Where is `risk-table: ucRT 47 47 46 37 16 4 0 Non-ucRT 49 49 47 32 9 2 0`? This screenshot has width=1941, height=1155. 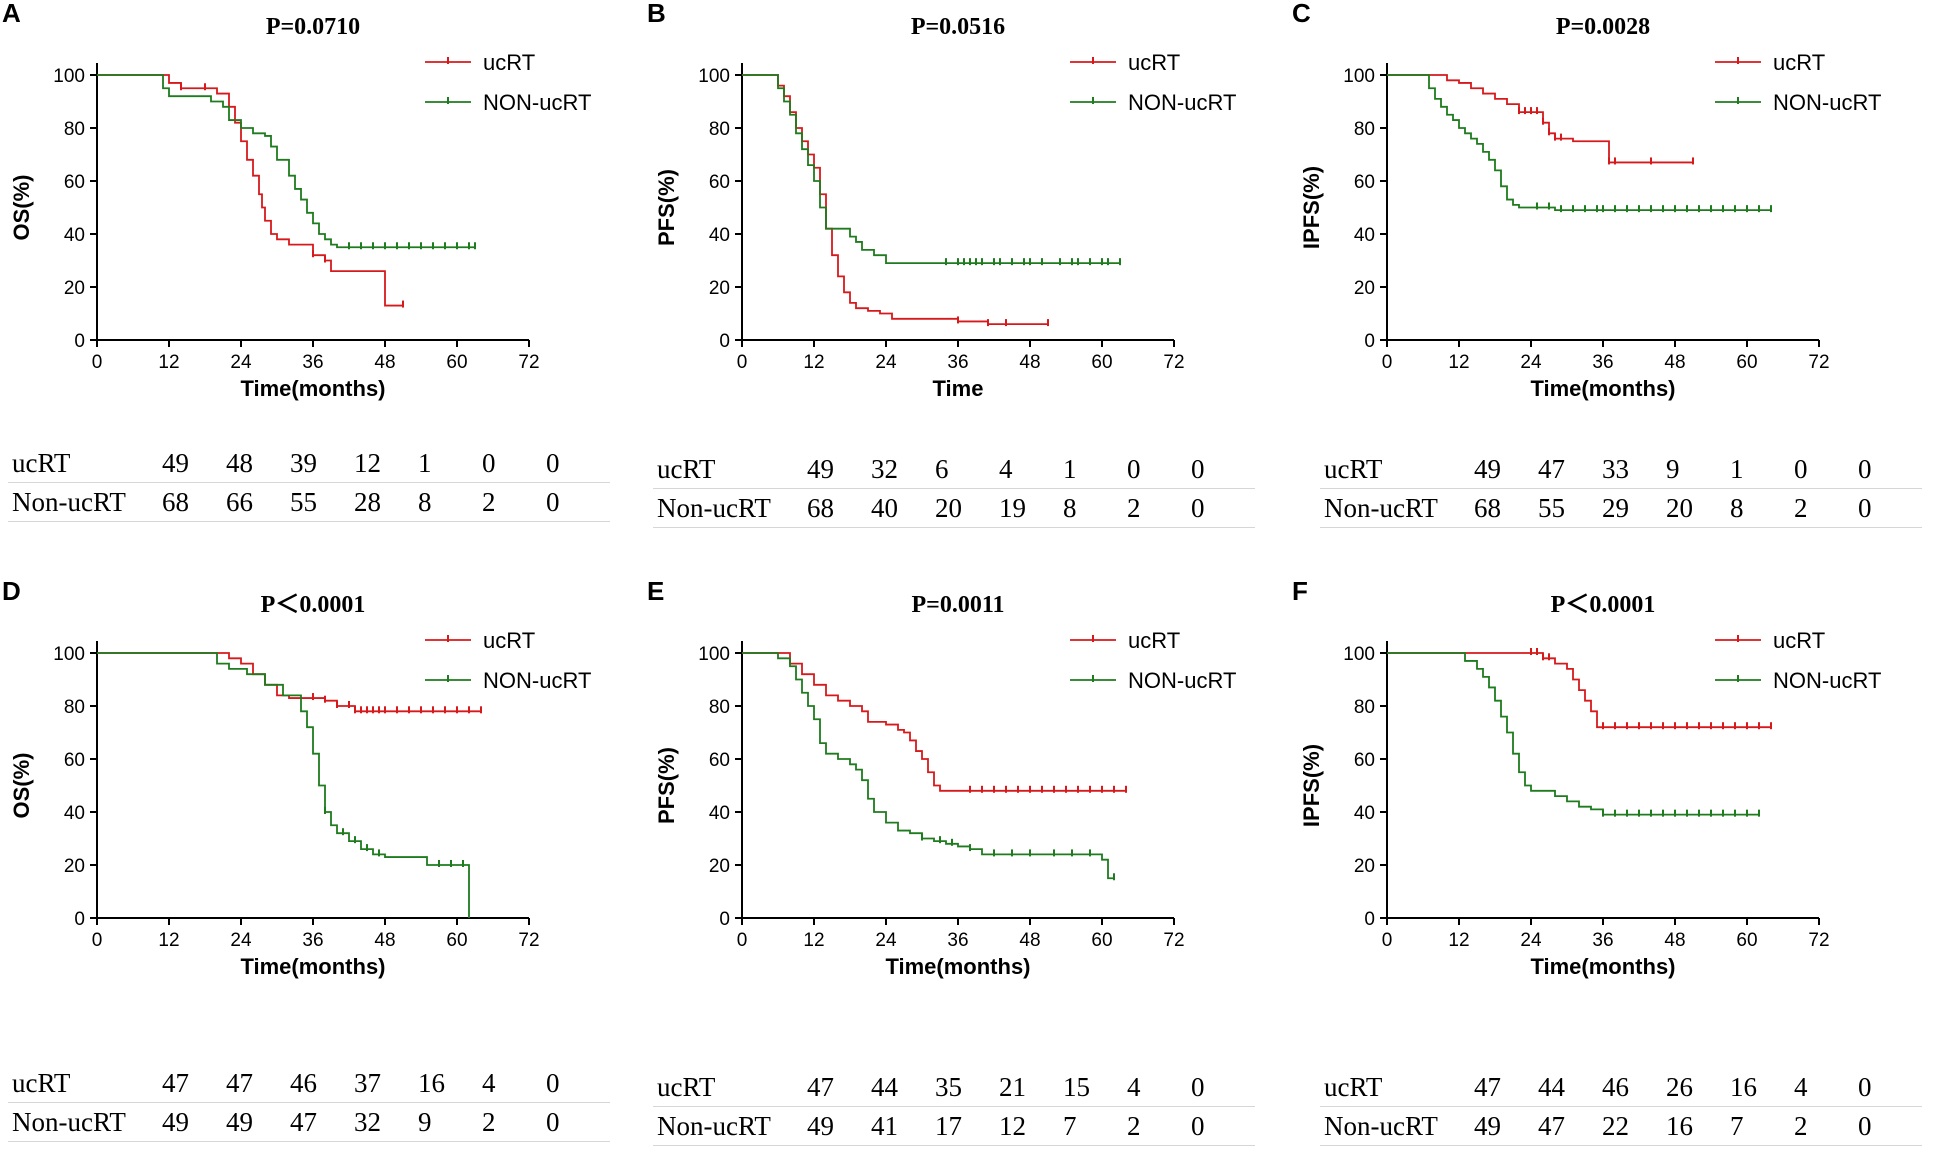 risk-table: ucRT 47 47 46 37 16 4 0 Non-ucRT 49 49 47 32 9 2 0 is located at coordinates (309, 1103).